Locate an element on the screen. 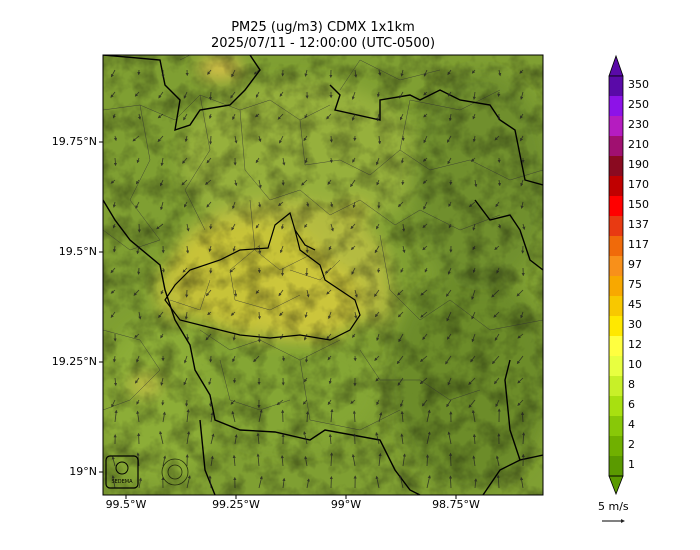 The width and height of the screenshot is (700, 550). lon-label-98-75: 98.75°W is located at coordinates (456, 504).